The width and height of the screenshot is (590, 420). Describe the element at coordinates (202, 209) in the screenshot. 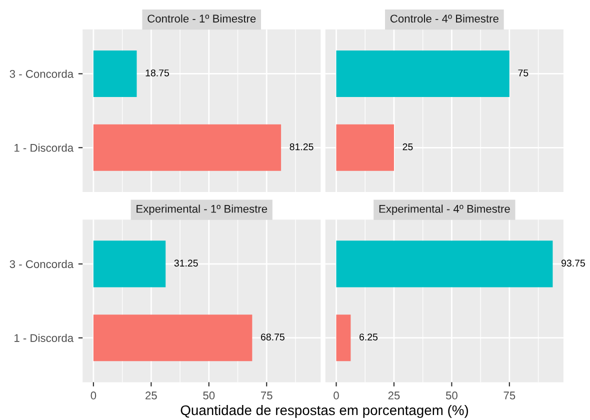

I see `chart-title: Experimental - 1º Bimestre` at that location.